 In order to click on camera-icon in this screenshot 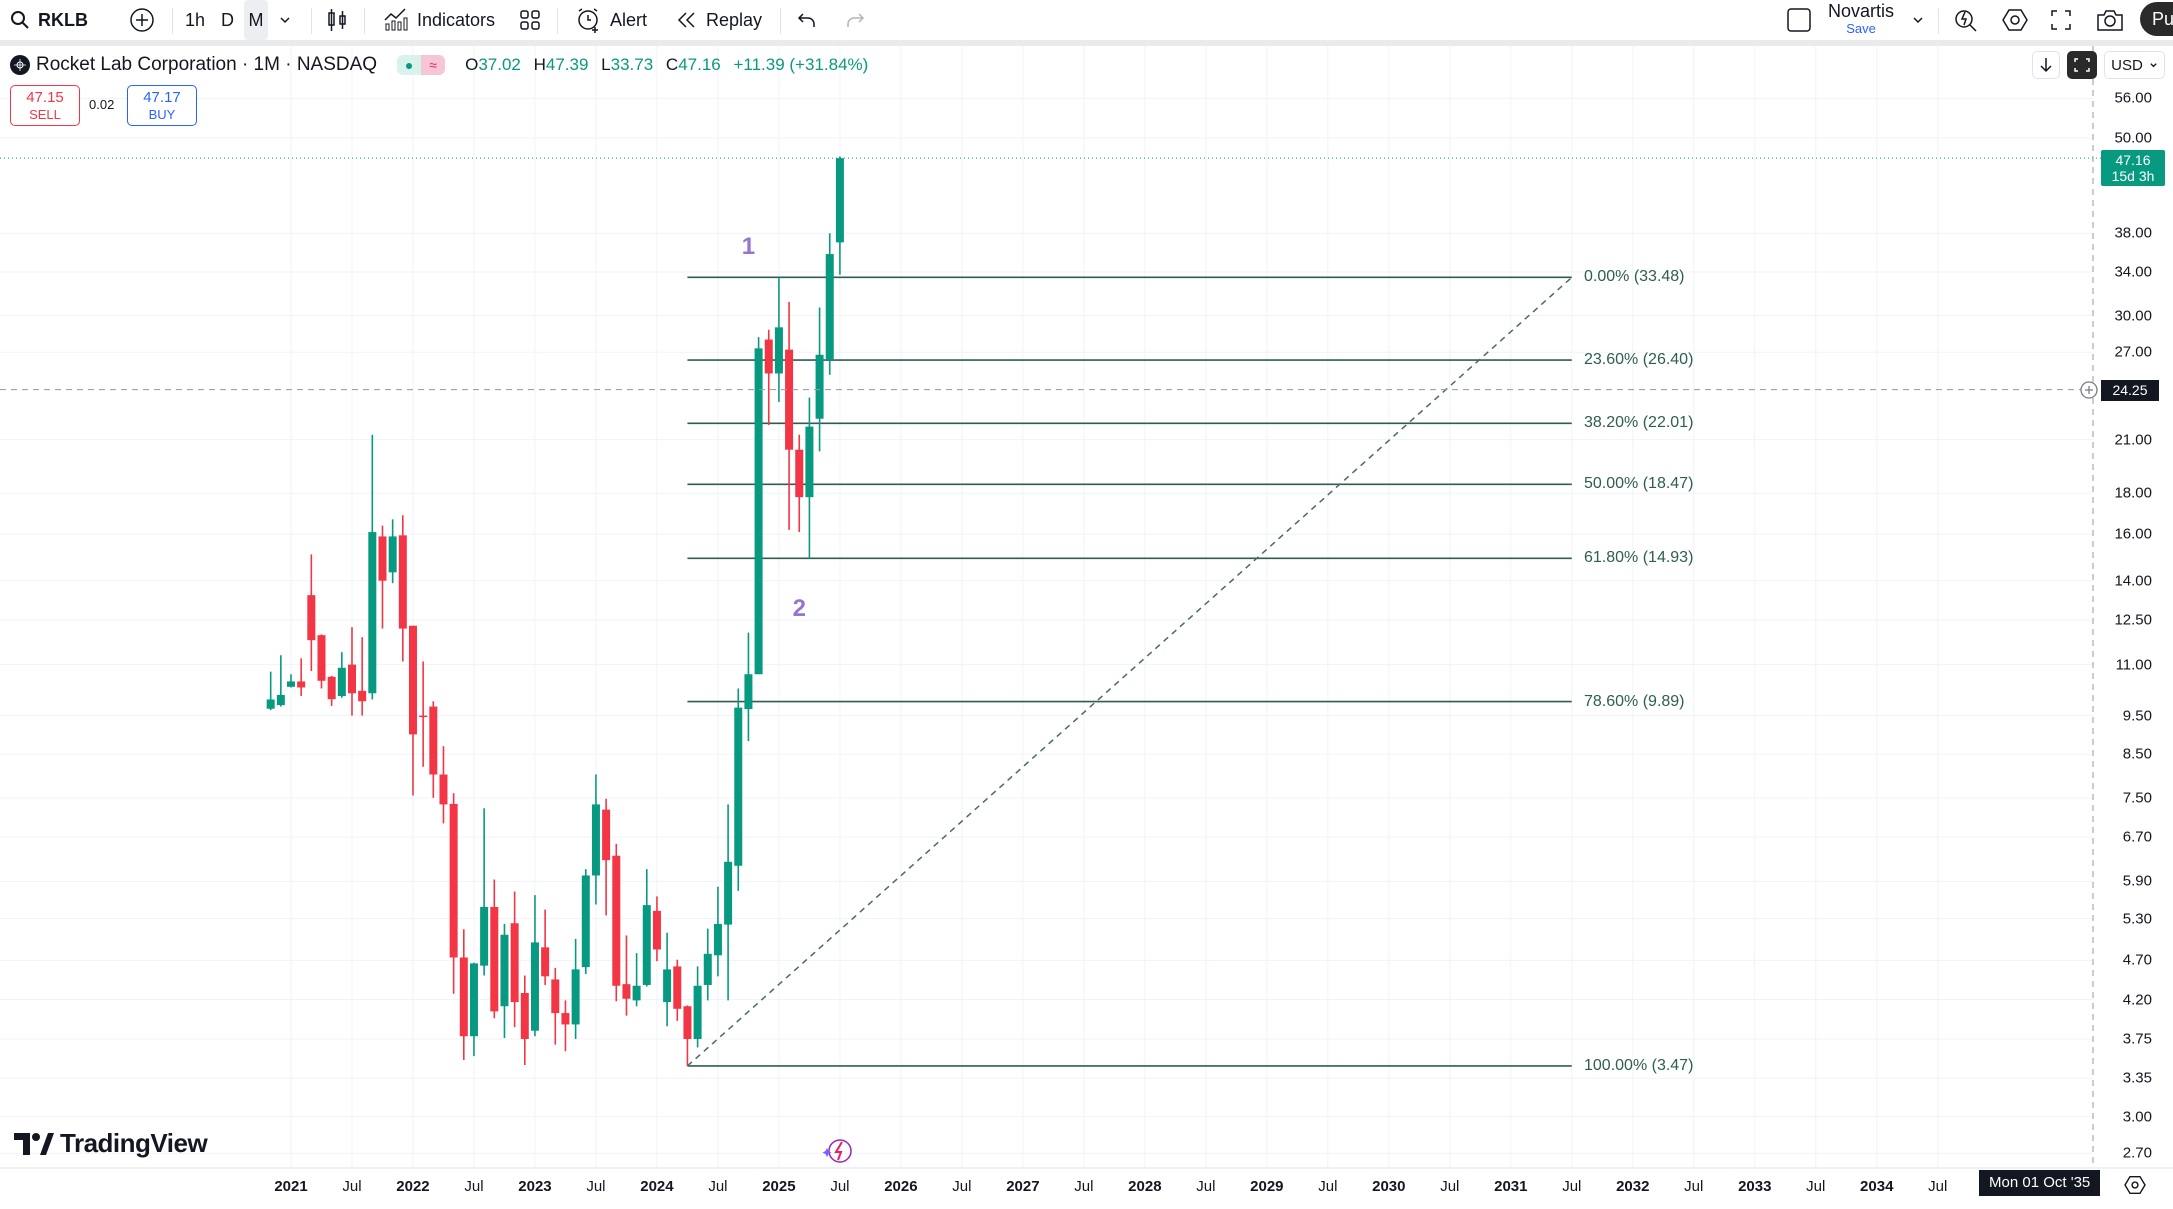, I will do `click(2110, 20)`.